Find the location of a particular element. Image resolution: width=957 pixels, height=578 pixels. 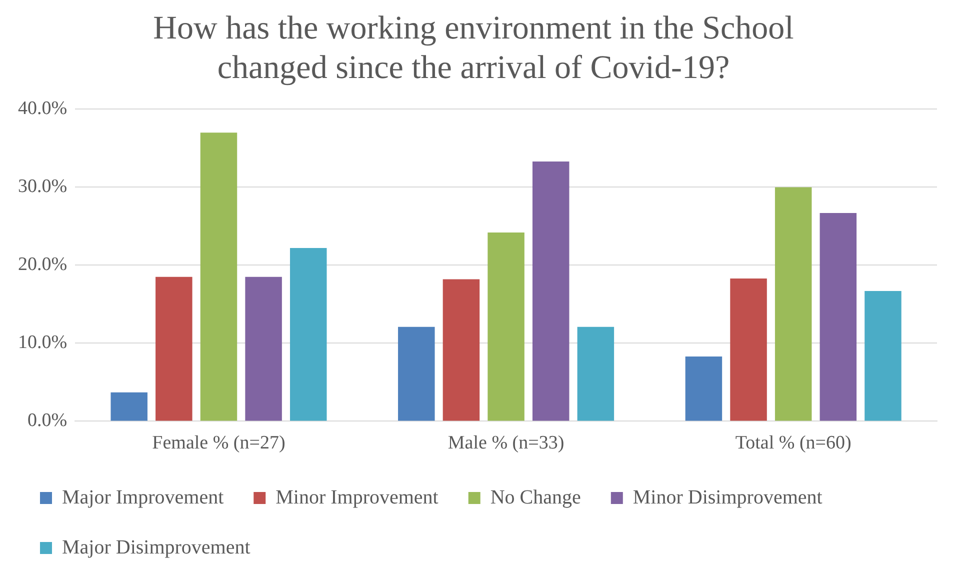

x-tick-label: Female % (n=27) is located at coordinates (219, 443).